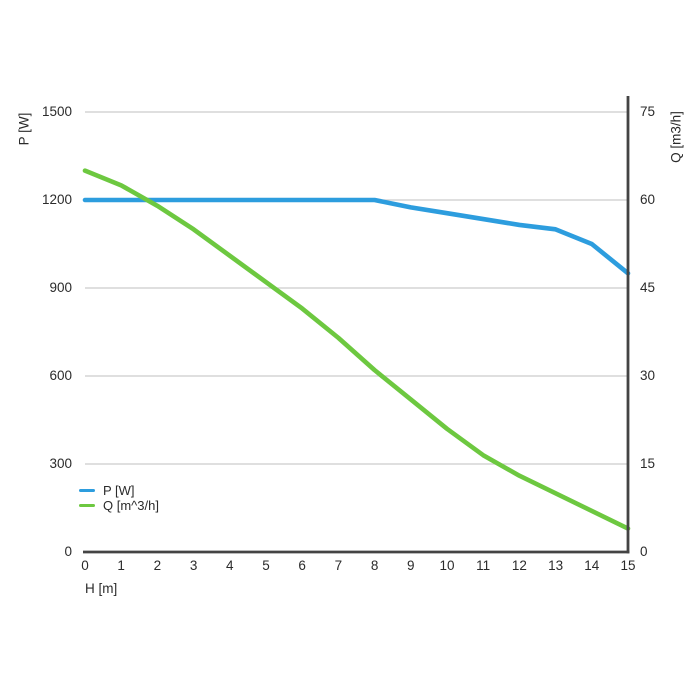 The height and width of the screenshot is (700, 700). Describe the element at coordinates (56, 111) in the screenshot. I see `left-axis-tick-1500: 1500` at that location.